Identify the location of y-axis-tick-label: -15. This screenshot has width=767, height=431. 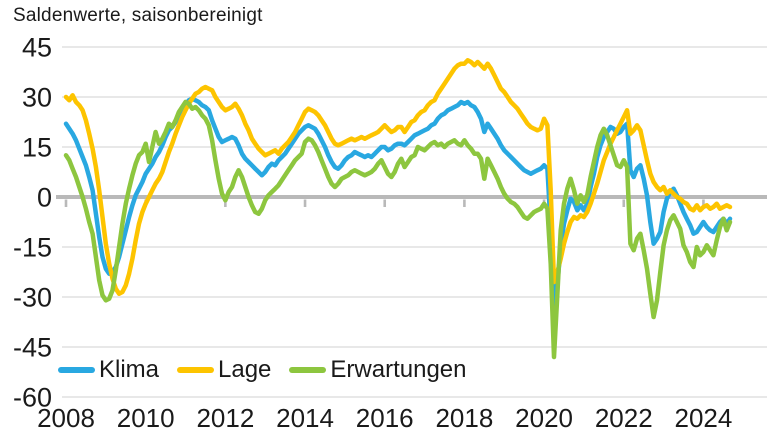
(32, 248).